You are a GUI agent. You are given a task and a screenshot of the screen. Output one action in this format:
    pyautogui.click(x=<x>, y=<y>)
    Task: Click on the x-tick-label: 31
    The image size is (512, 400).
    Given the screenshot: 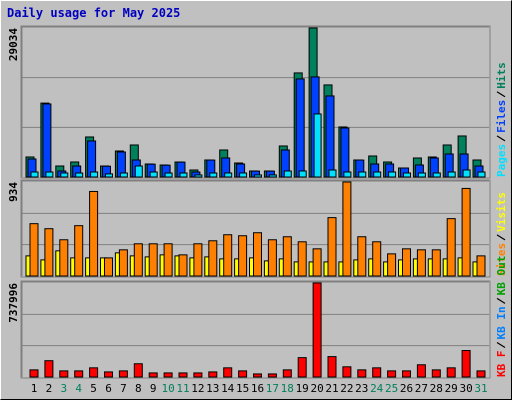 What is the action you would take?
    pyautogui.click(x=480, y=388)
    